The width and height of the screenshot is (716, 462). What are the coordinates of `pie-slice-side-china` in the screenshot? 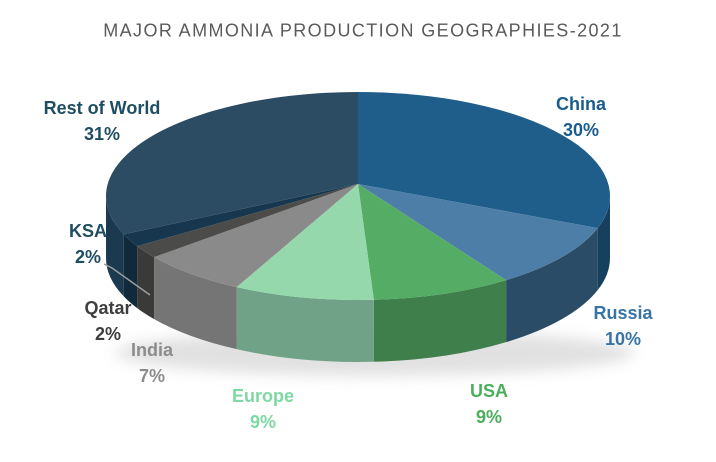 It's located at (603, 243).